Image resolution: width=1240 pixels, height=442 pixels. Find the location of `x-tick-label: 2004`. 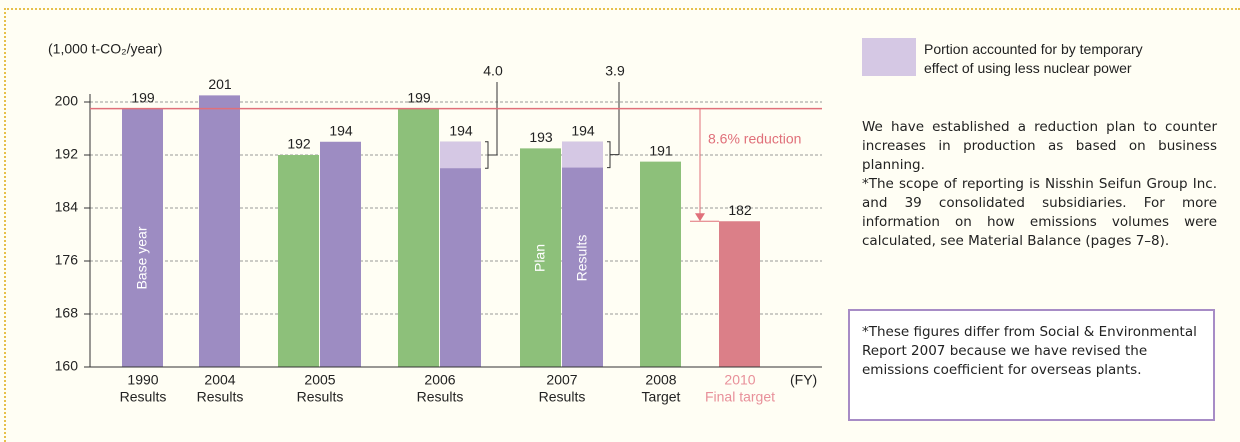

x-tick-label: 2004 is located at coordinates (219, 380).